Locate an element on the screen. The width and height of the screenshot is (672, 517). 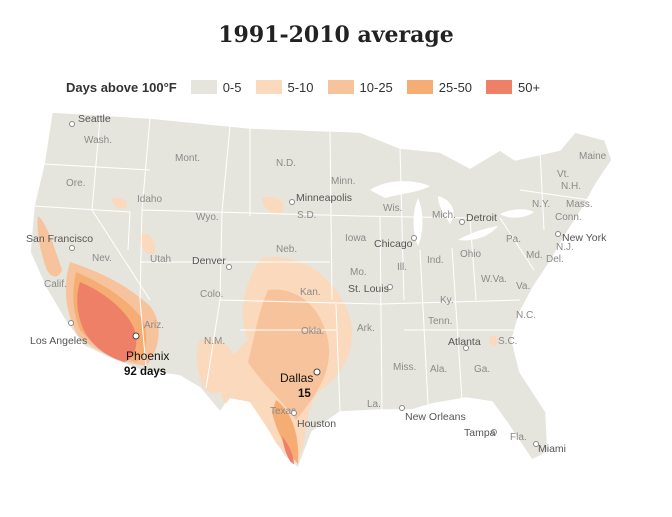
legend-label: 0-5 is located at coordinates (232, 87).